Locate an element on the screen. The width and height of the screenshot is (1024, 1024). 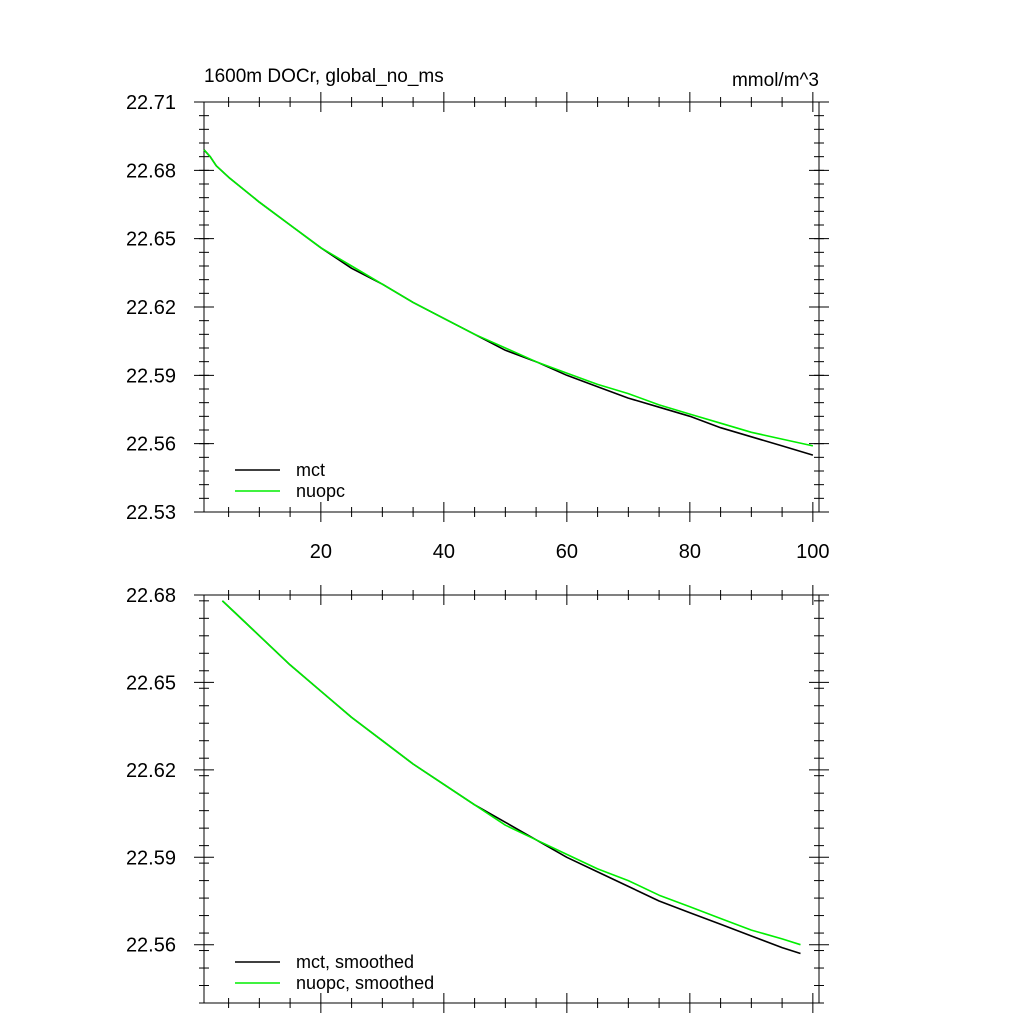
x-tick-label: 80 is located at coordinates (690, 552).